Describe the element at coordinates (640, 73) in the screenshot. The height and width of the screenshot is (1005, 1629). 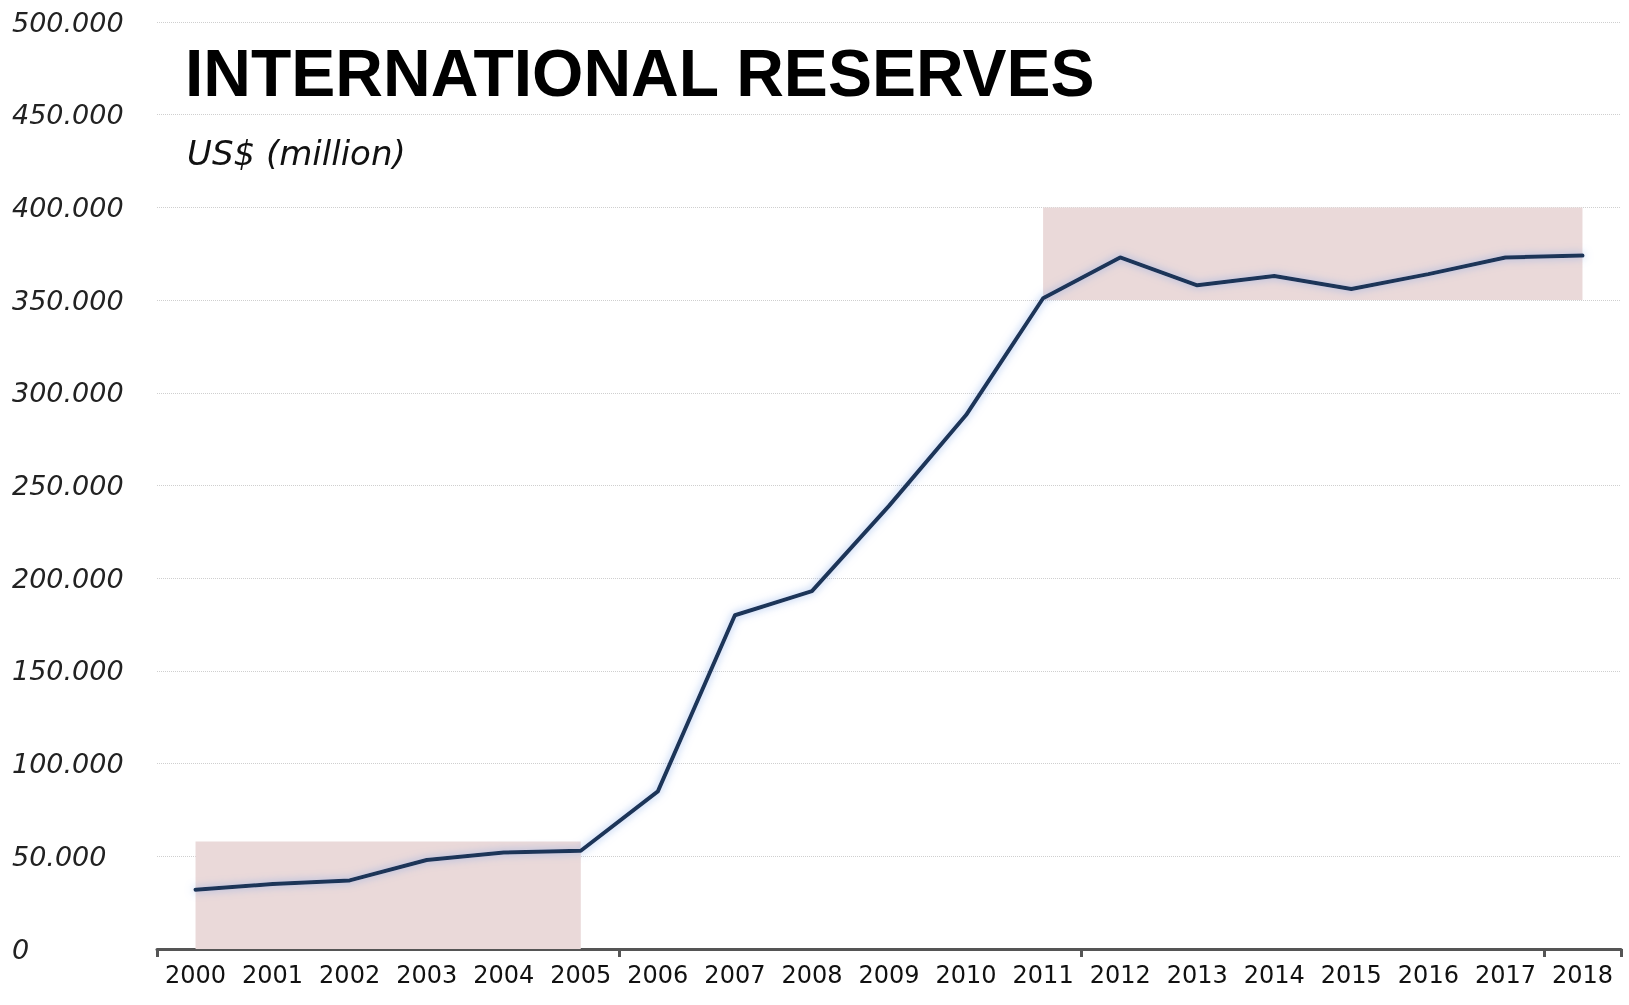
I see `chart-title: INTERNATIONAL RESERVES` at that location.